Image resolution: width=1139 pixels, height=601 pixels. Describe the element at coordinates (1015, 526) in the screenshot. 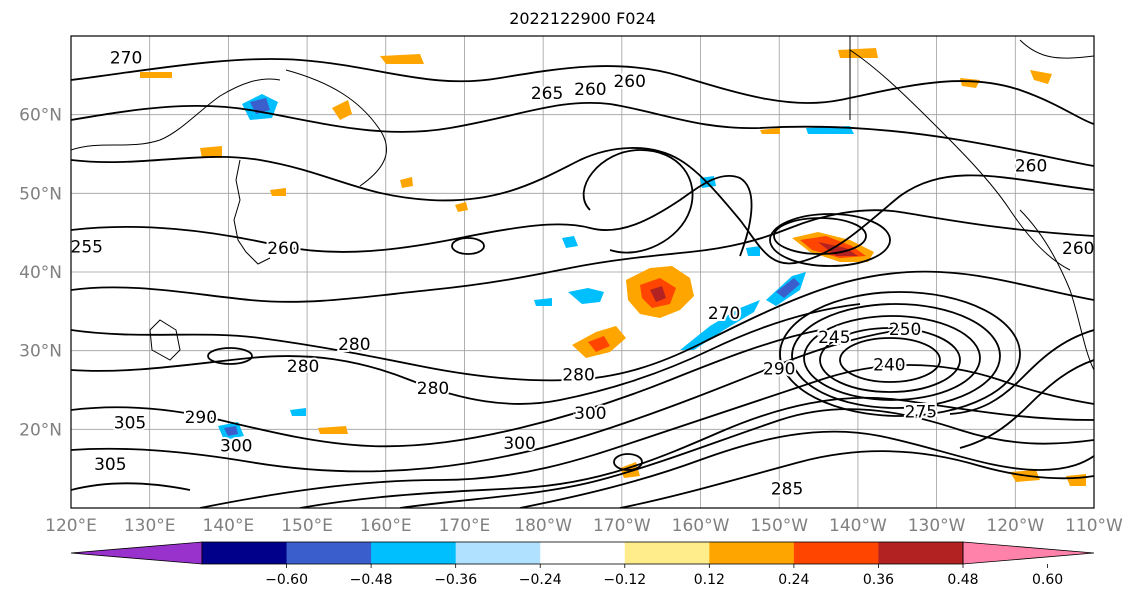

I see `longitude-tick-label: 120°W` at that location.